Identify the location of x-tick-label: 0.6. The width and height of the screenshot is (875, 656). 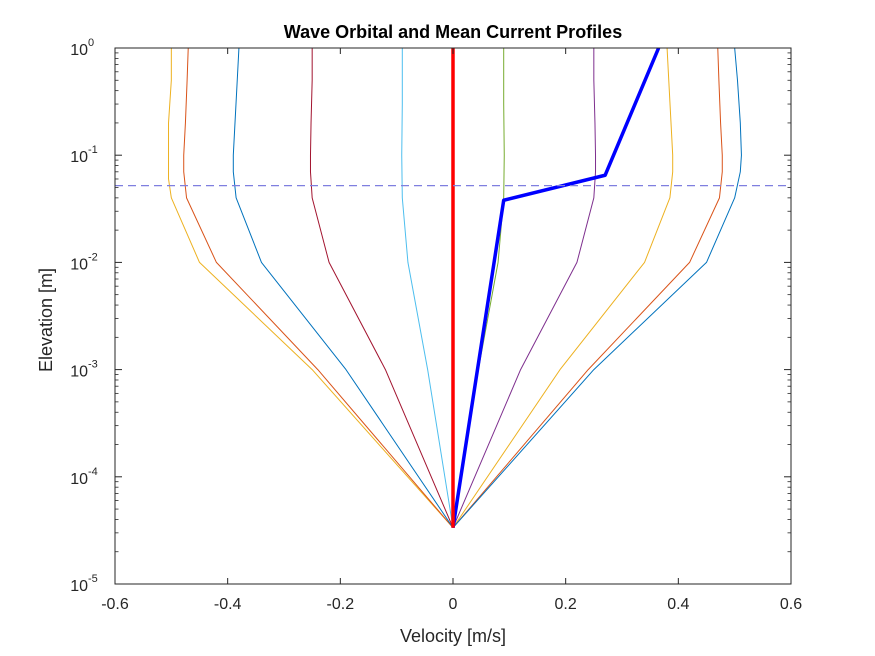
(791, 604).